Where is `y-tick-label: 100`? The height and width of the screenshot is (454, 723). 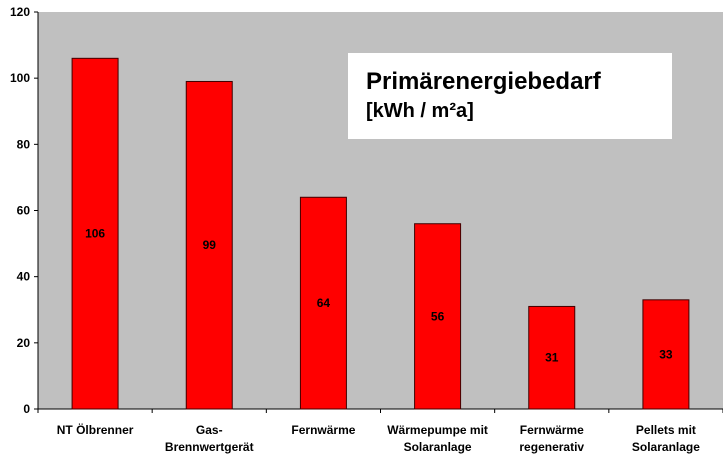
y-tick-label: 100 is located at coordinates (20, 78).